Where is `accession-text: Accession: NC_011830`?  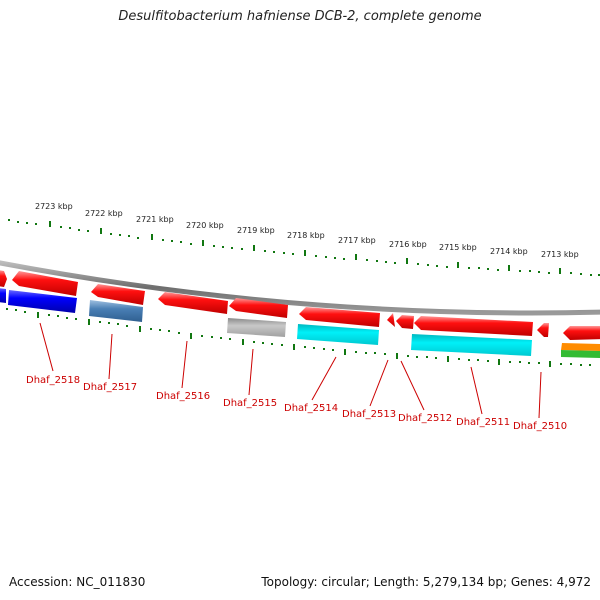 accession-text: Accession: NC_011830 is located at coordinates (77, 582).